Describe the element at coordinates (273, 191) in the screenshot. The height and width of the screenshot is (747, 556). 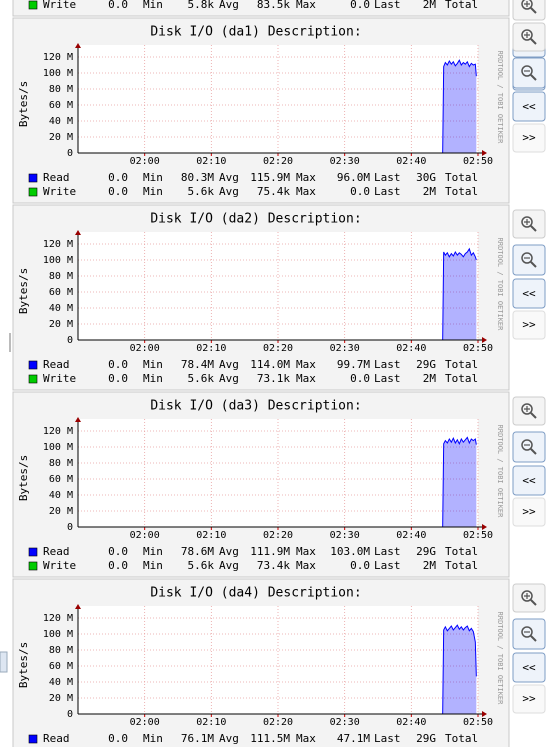
I see `legend-cell: 75.4k` at that location.